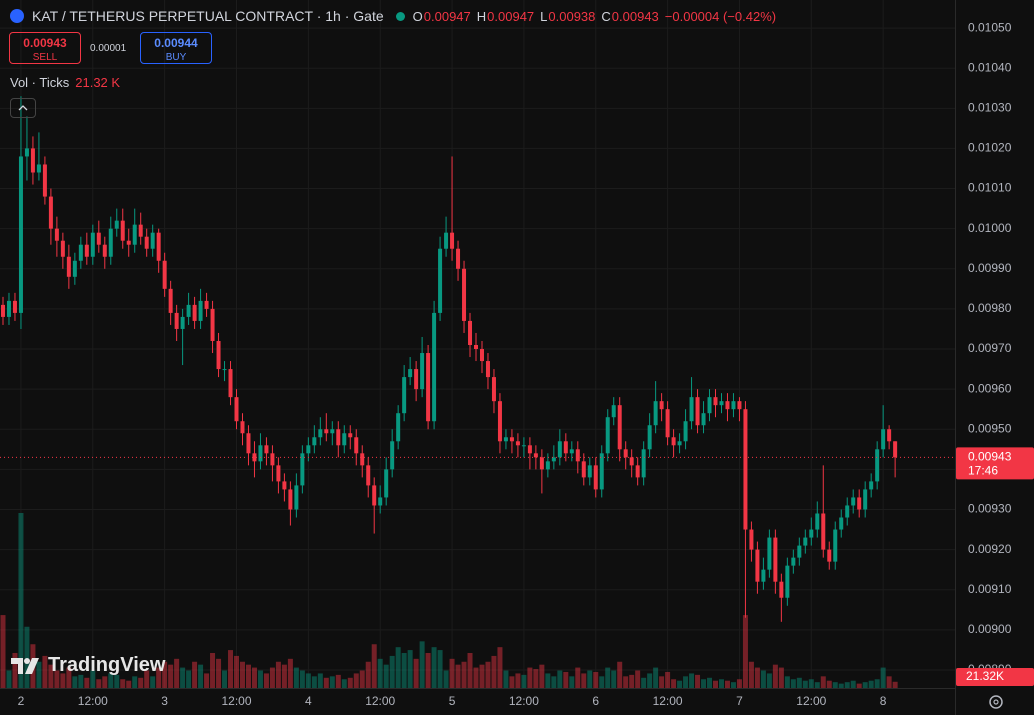 This screenshot has height=715, width=1034. I want to click on ohlc-key: C, so click(606, 16).